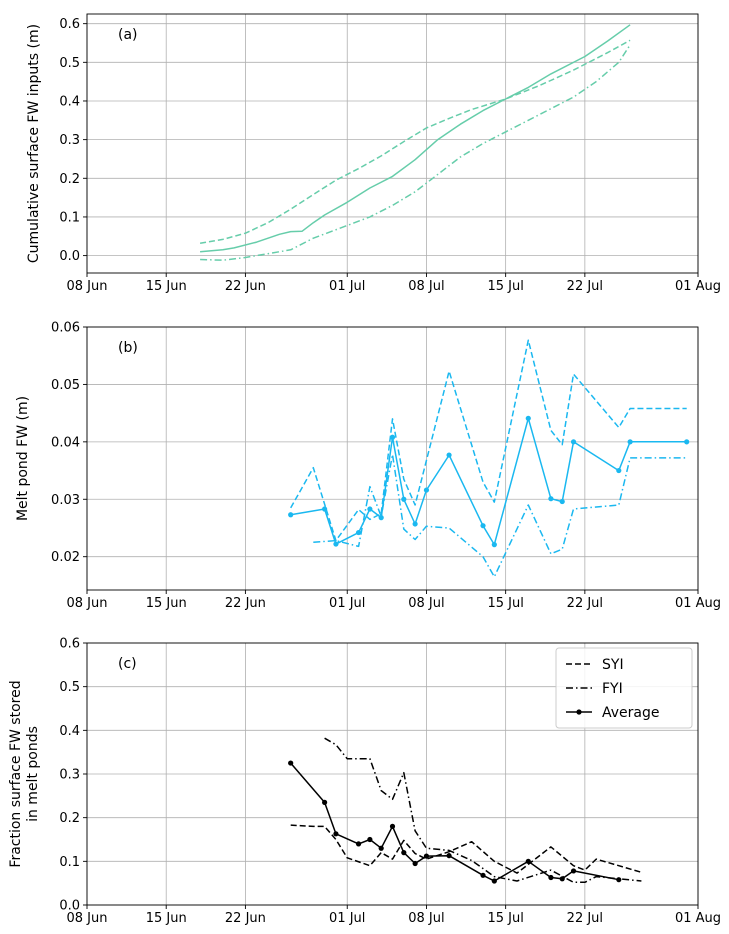  Describe the element at coordinates (505, 286) in the screenshot. I see `x-tick-label: 15 Jul` at that location.